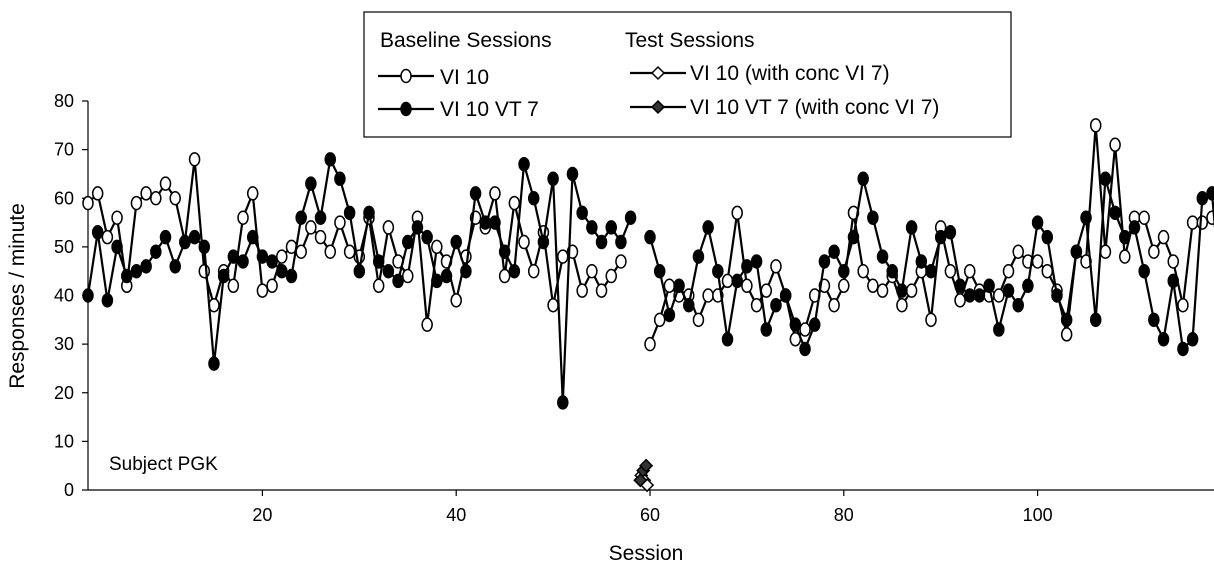  What do you see at coordinates (646, 553) in the screenshot?
I see `x-axis-label: Session` at bounding box center [646, 553].